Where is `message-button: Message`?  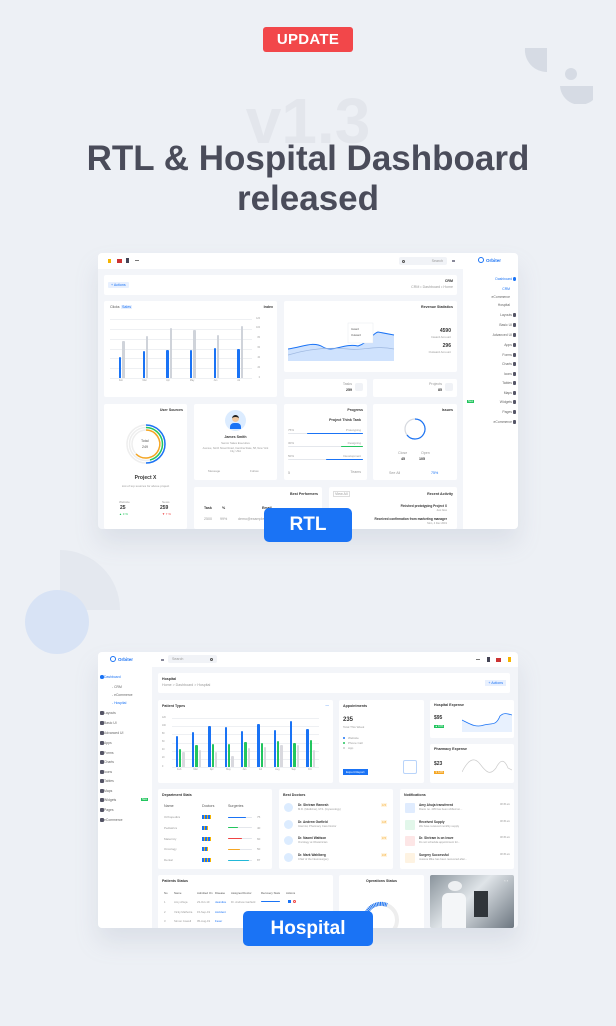
message-button: Message is located at coordinates (214, 471).